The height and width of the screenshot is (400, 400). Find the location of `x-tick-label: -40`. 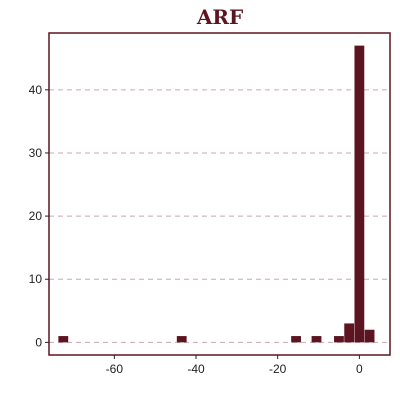

x-tick-label: -40 is located at coordinates (196, 369).